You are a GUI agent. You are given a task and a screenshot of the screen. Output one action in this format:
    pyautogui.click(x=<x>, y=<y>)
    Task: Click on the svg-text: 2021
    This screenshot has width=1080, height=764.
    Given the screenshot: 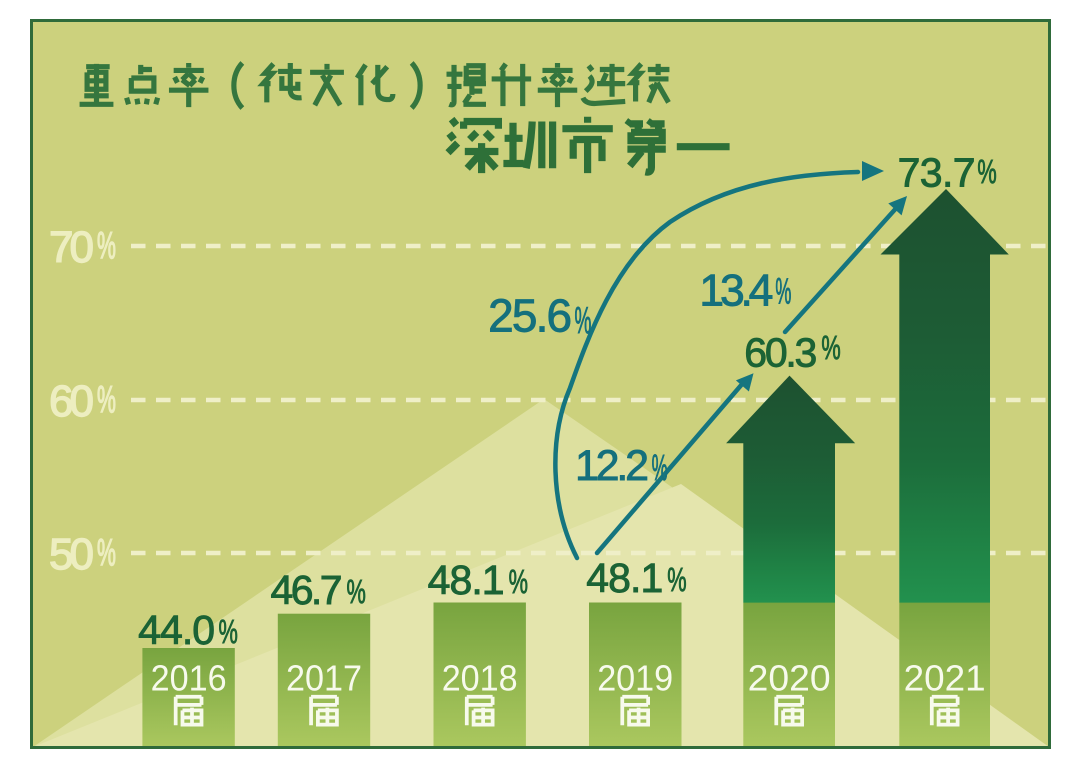 What is the action you would take?
    pyautogui.click(x=945, y=678)
    